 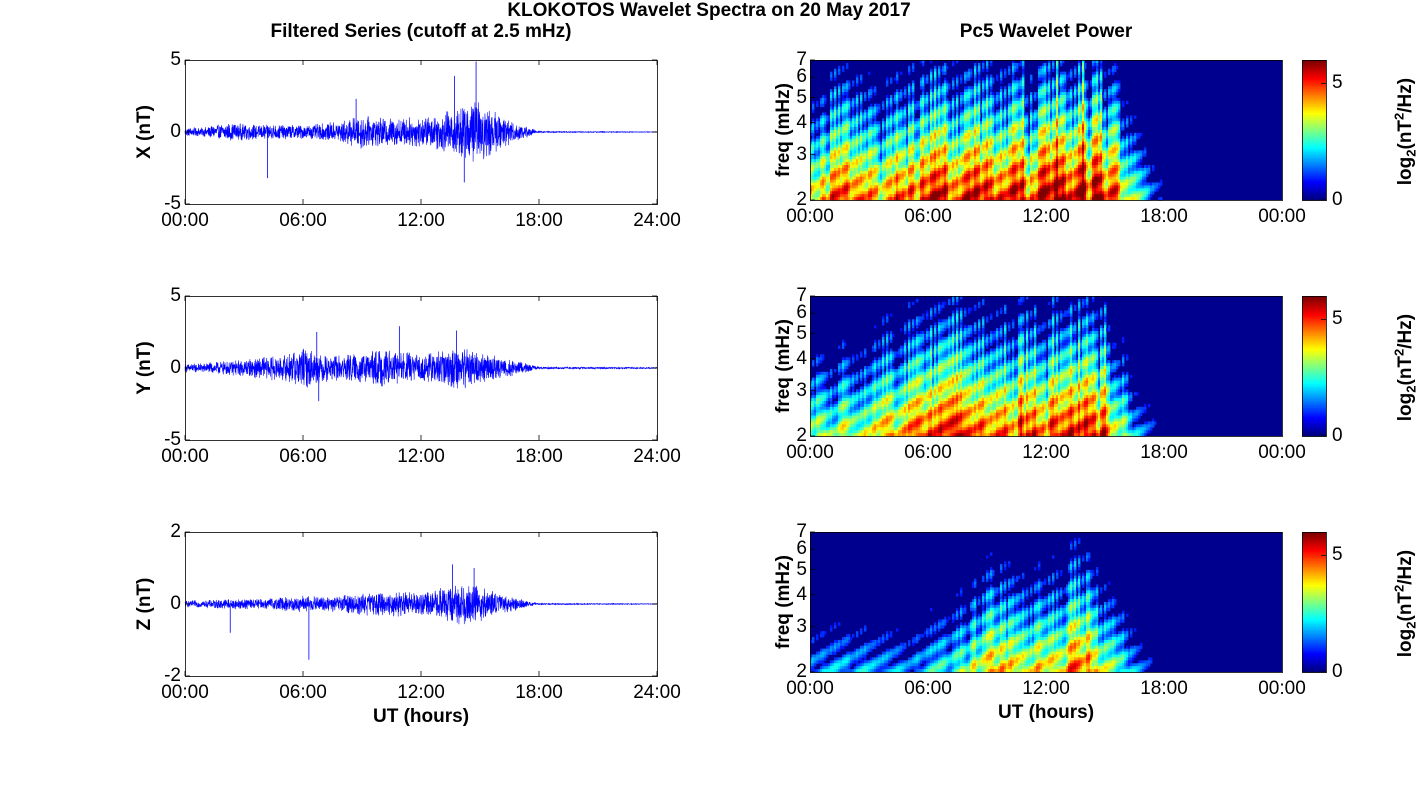 What do you see at coordinates (1405, 567) in the screenshot?
I see `colorbar-label-part: /Hz)` at bounding box center [1405, 567].